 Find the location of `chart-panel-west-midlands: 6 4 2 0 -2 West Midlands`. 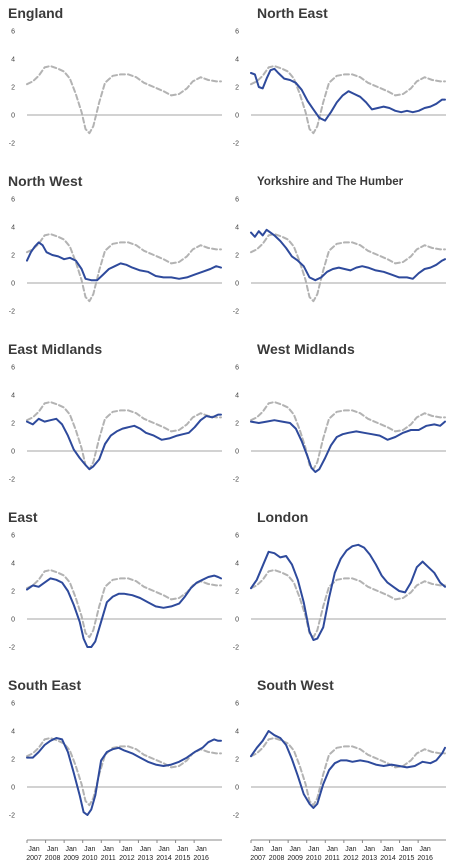

chart-panel-west-midlands: 6 4 2 0 -2 West Midlands is located at coordinates (337, 420).